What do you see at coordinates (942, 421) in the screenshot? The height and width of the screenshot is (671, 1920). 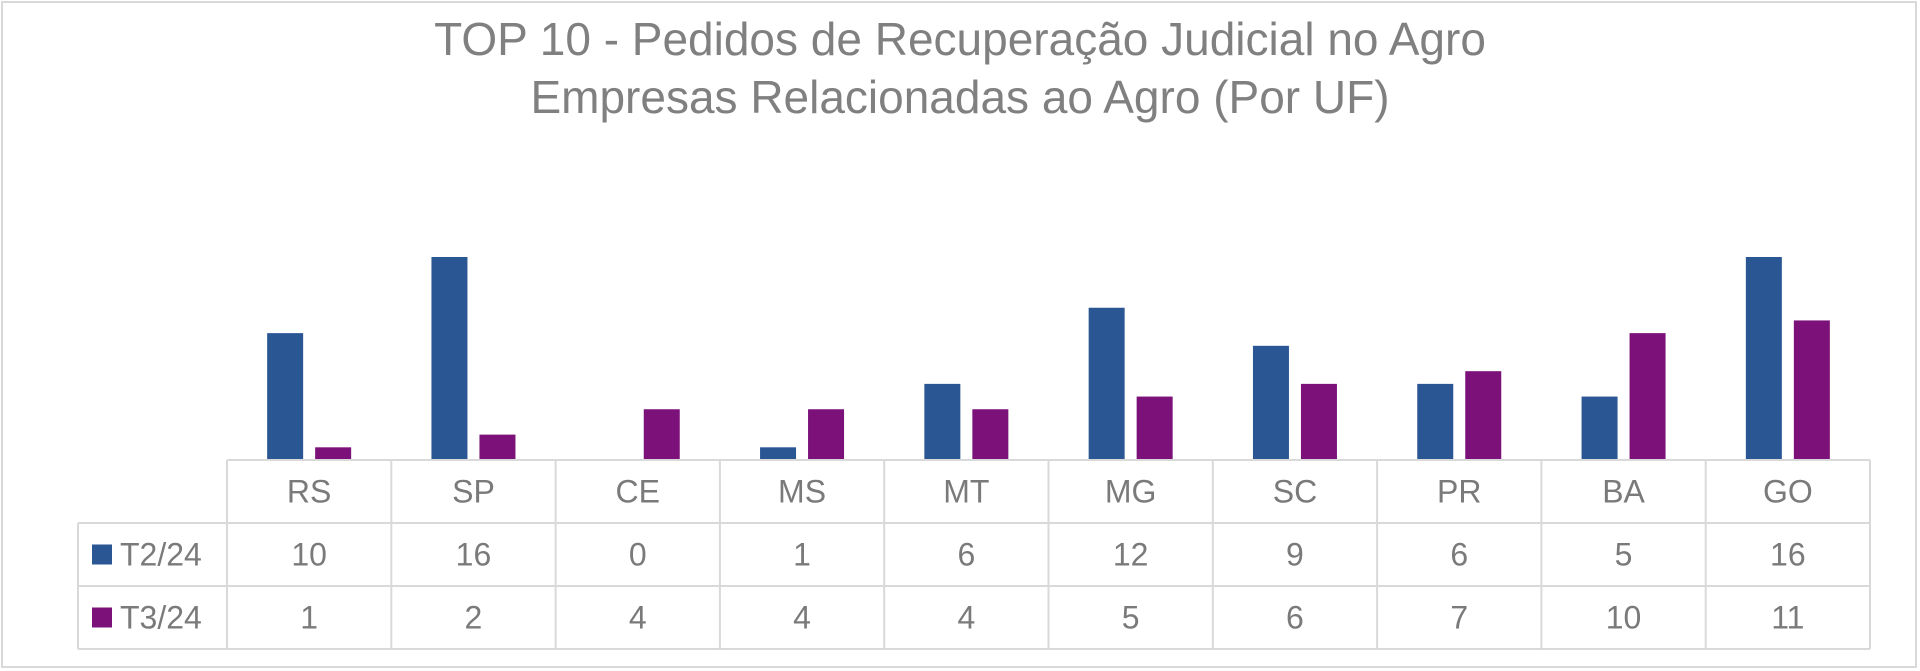 I see `bar-T2-24-MT` at bounding box center [942, 421].